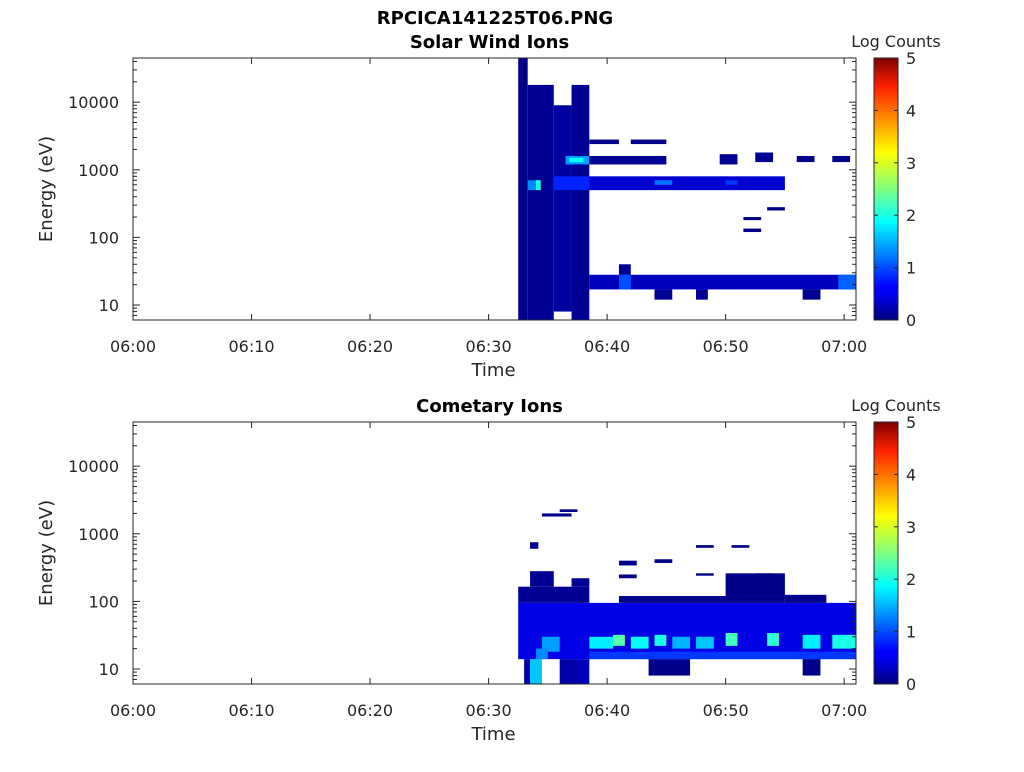 The height and width of the screenshot is (772, 1024). I want to click on x-tick-label: 06:40, so click(607, 346).